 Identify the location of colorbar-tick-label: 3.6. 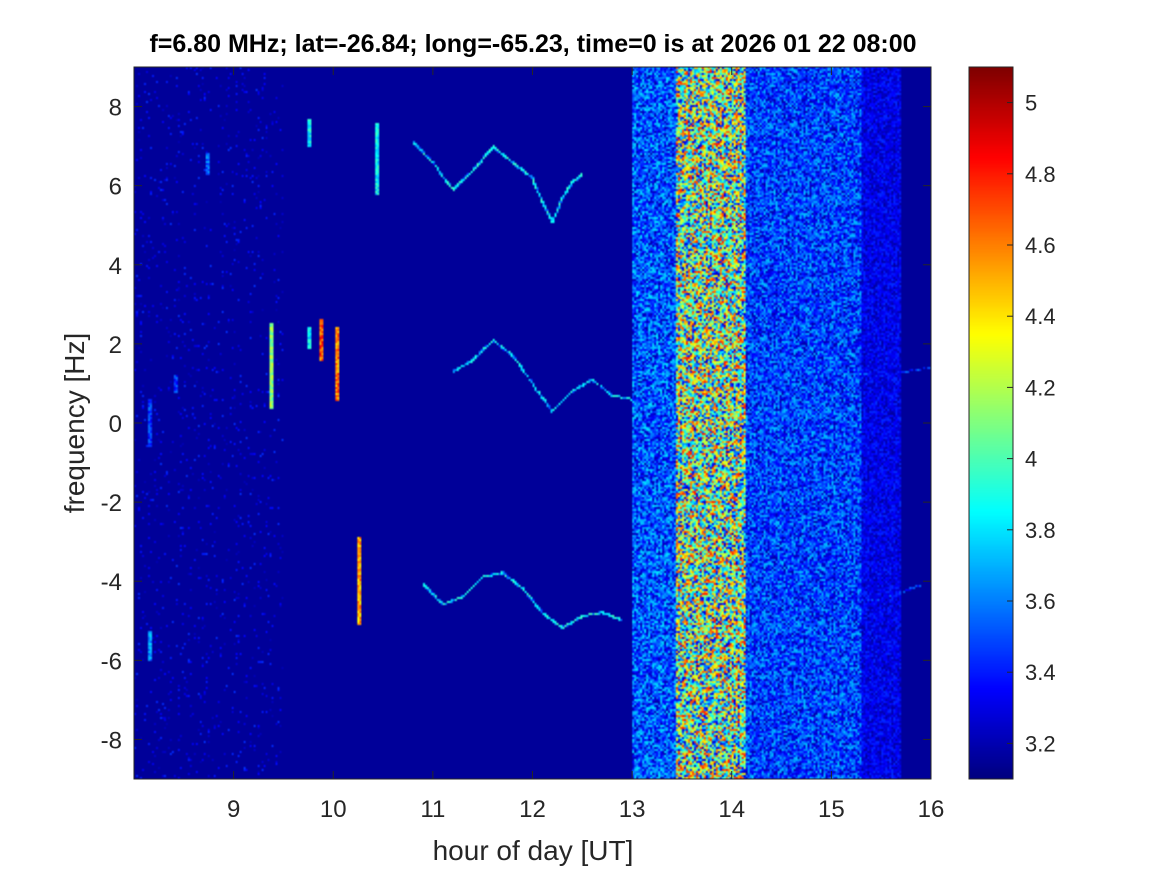
(1040, 601).